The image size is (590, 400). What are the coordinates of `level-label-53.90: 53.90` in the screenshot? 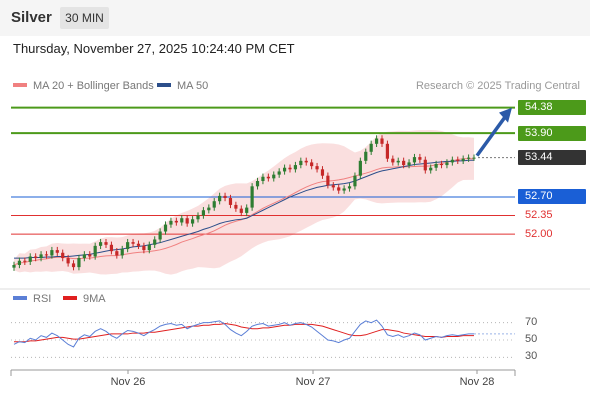 It's located at (552, 133).